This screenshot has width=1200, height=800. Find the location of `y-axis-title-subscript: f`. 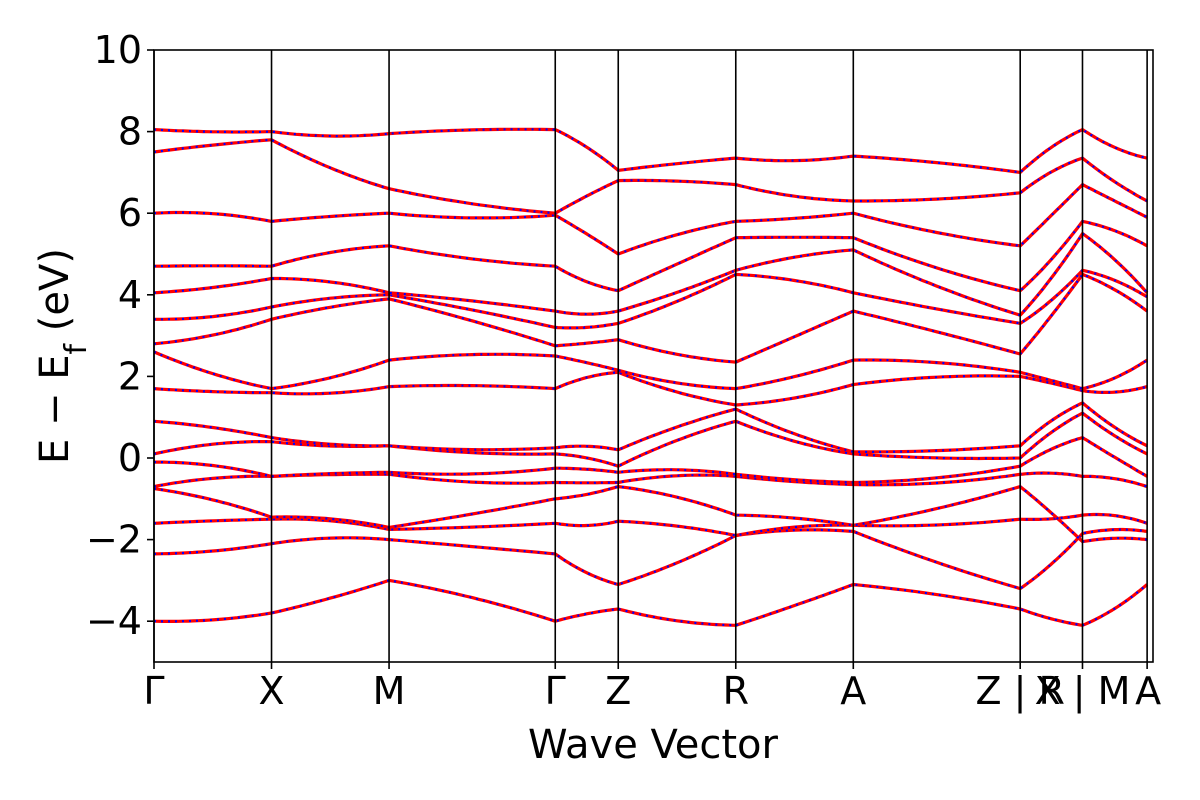

y-axis-title-subscript: f is located at coordinates (76, 348).